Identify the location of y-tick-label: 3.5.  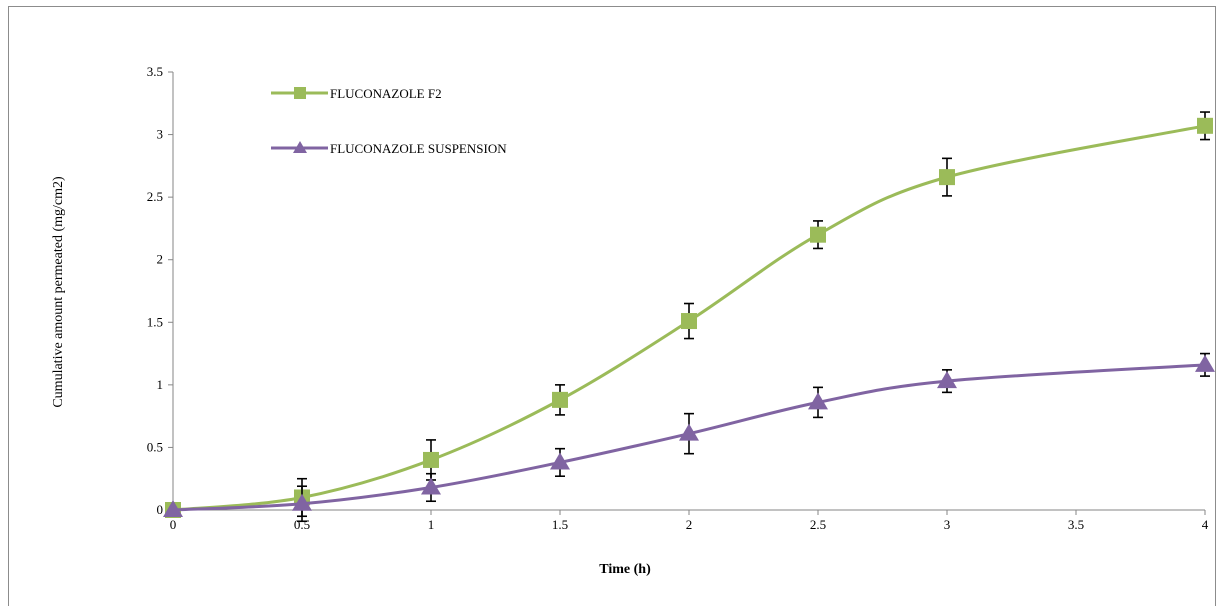
(155, 71).